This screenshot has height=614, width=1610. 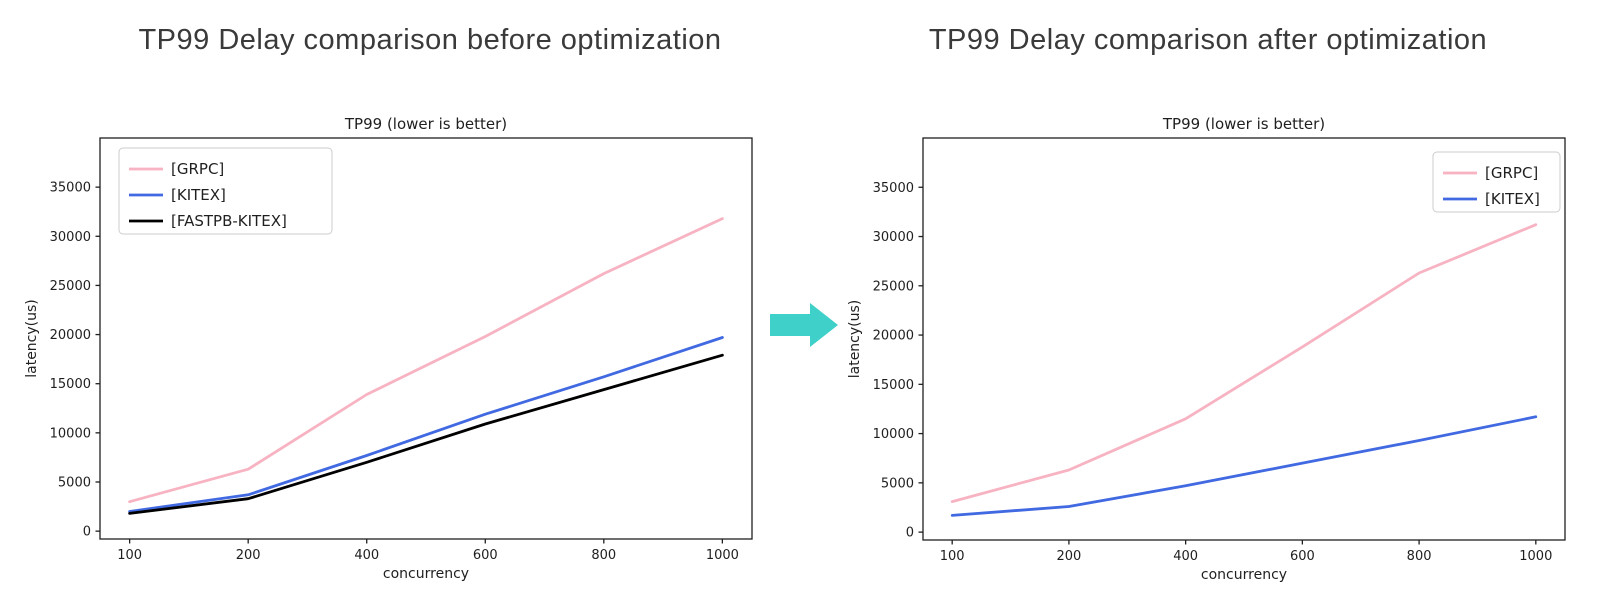 What do you see at coordinates (426, 434) in the screenshot?
I see `series-line-fastpb-kitex` at bounding box center [426, 434].